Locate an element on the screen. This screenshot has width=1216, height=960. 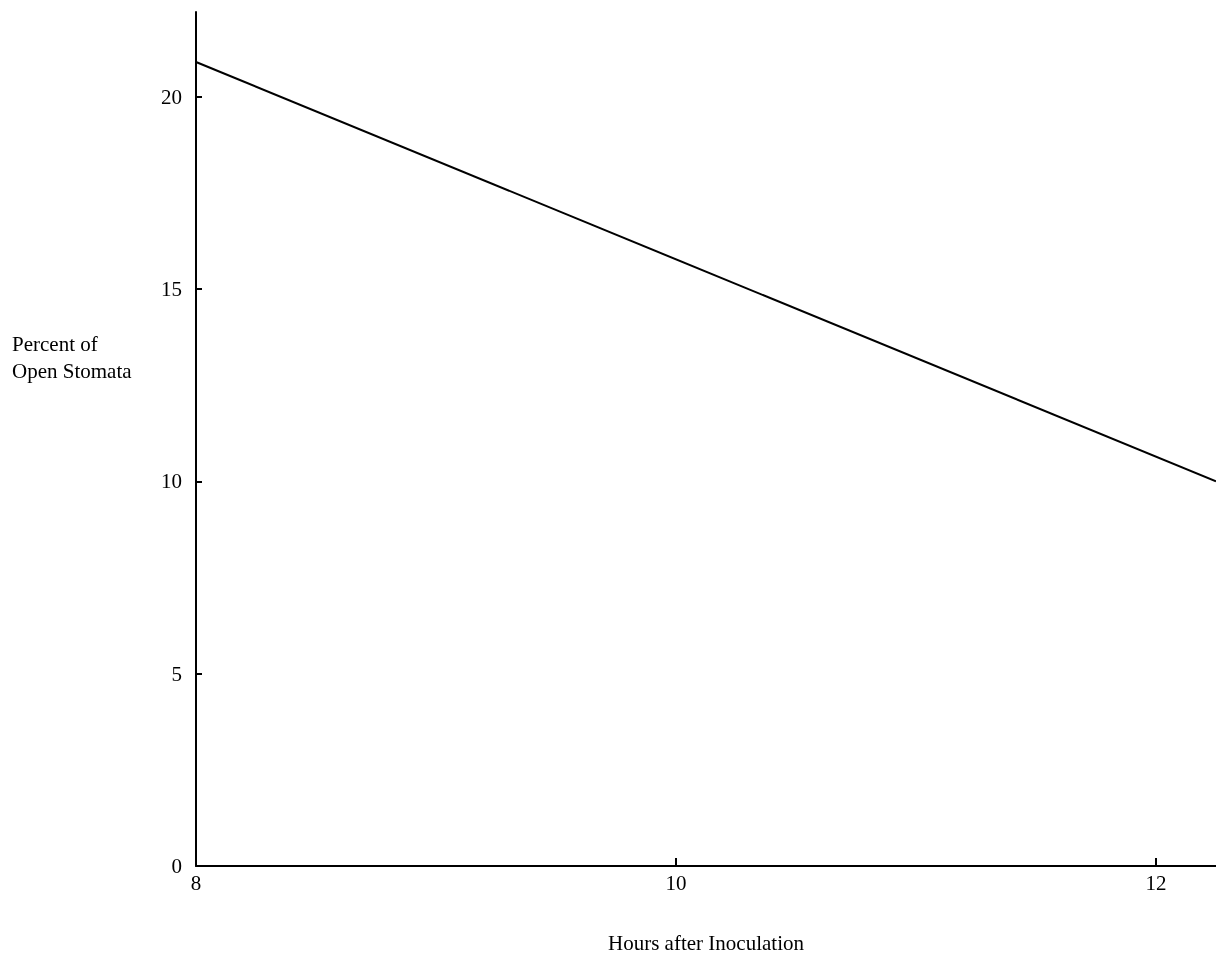
y-tick-label: 10 is located at coordinates (171, 481).